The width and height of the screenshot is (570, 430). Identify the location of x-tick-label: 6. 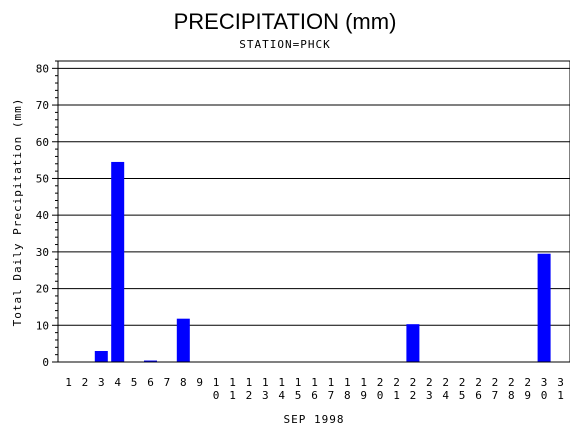
(150, 382).